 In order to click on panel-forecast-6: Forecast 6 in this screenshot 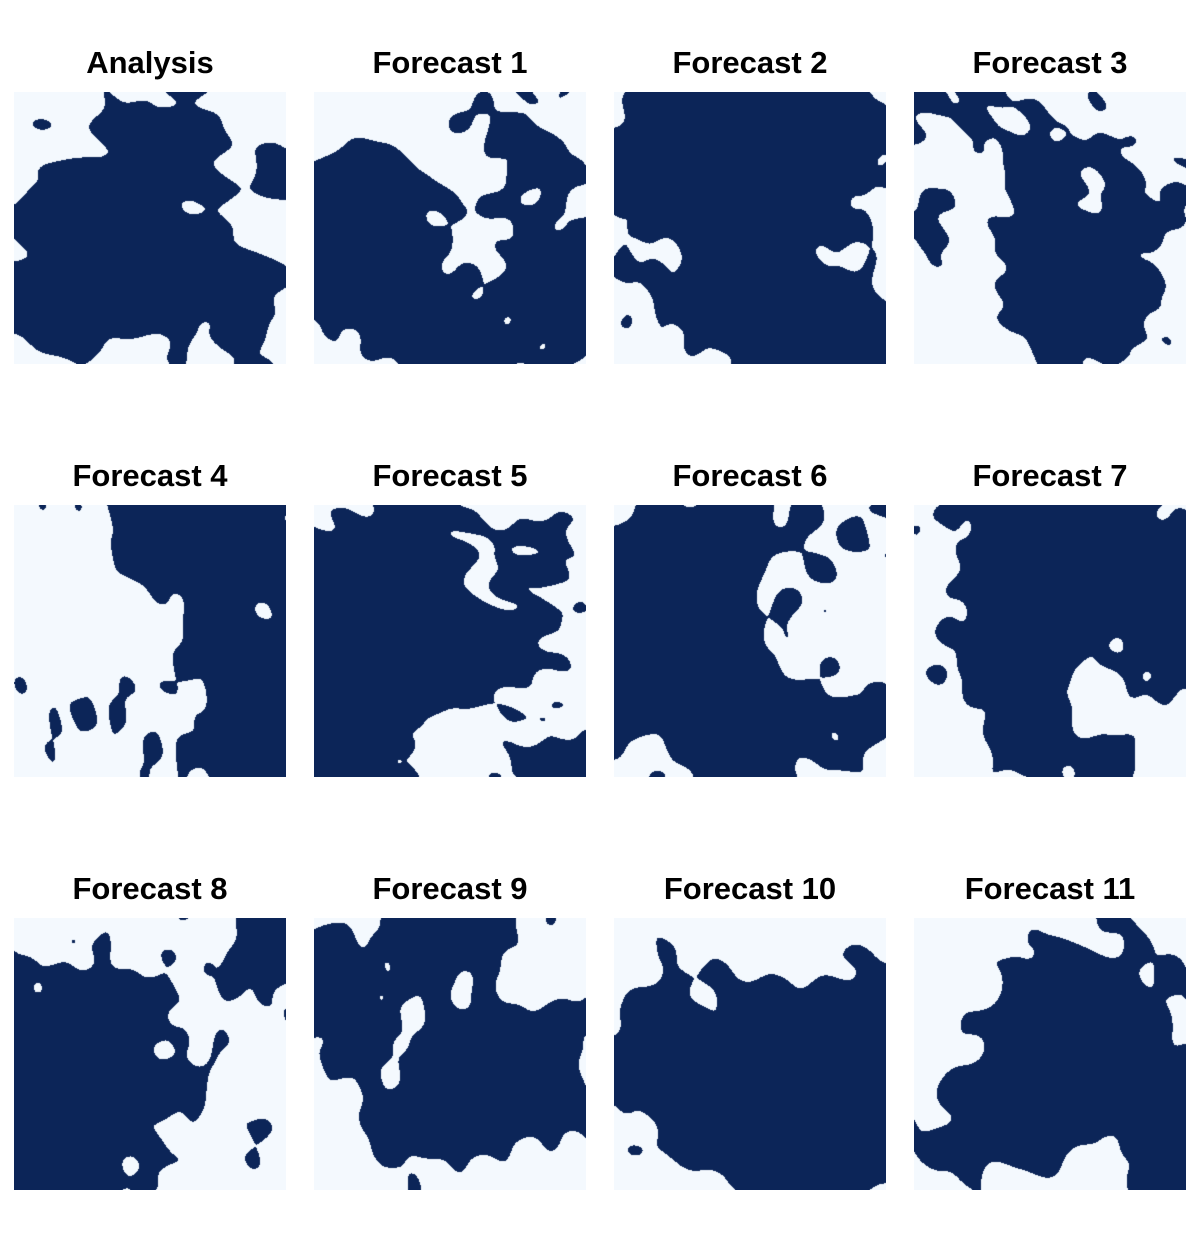, I will do `click(750, 595)`.